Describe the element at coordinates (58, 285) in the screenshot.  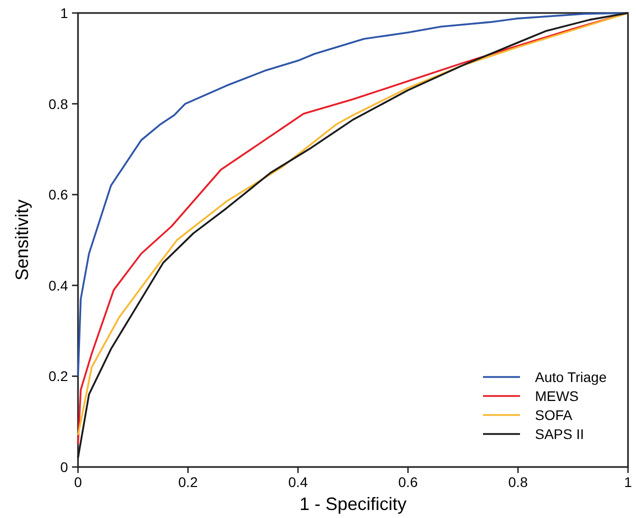
I see `y-tick-label: 0.4` at that location.